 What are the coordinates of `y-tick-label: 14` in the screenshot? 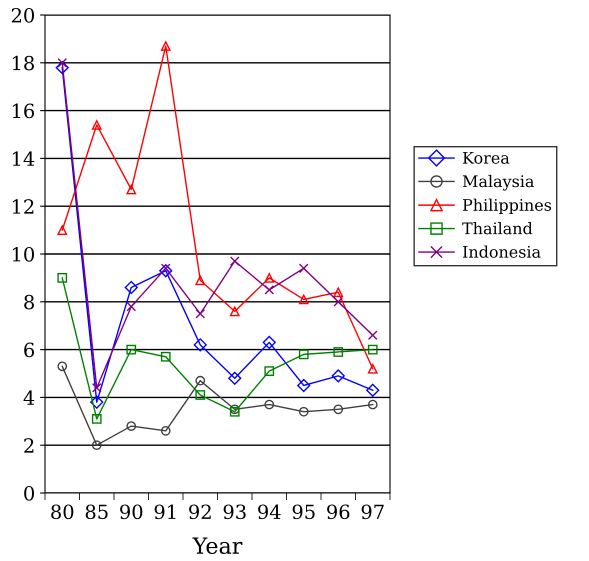 It's located at (23, 158).